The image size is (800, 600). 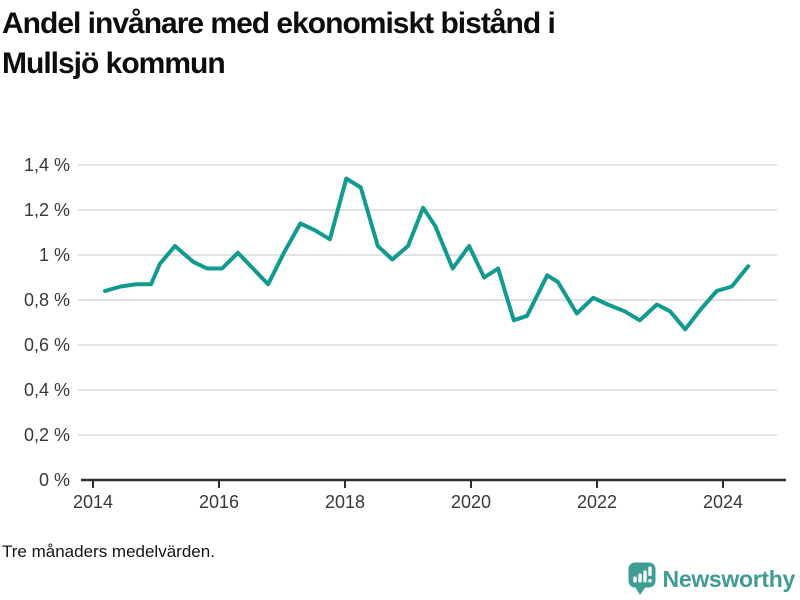 I want to click on x-tick-label: 2020, so click(x=471, y=502).